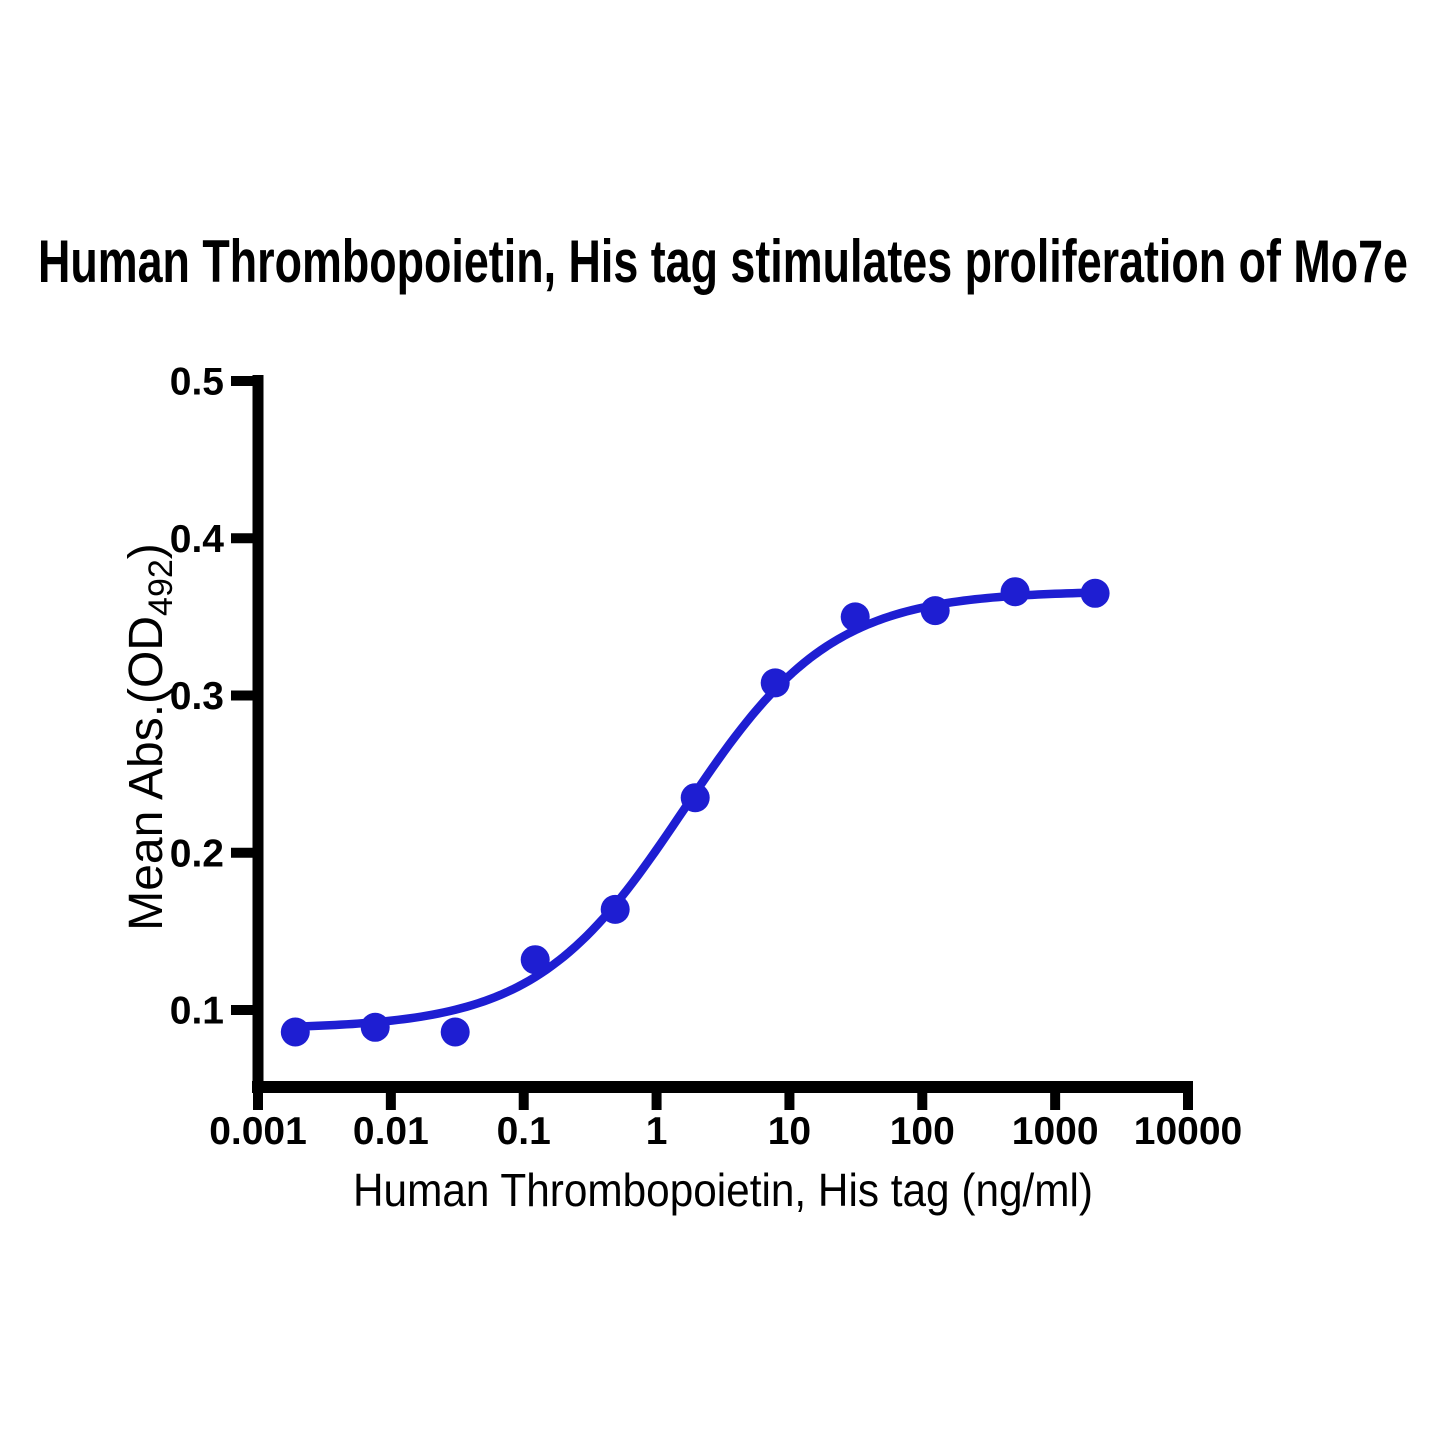 The height and width of the screenshot is (1445, 1445). I want to click on y-tick-label: 0.2, so click(197, 853).